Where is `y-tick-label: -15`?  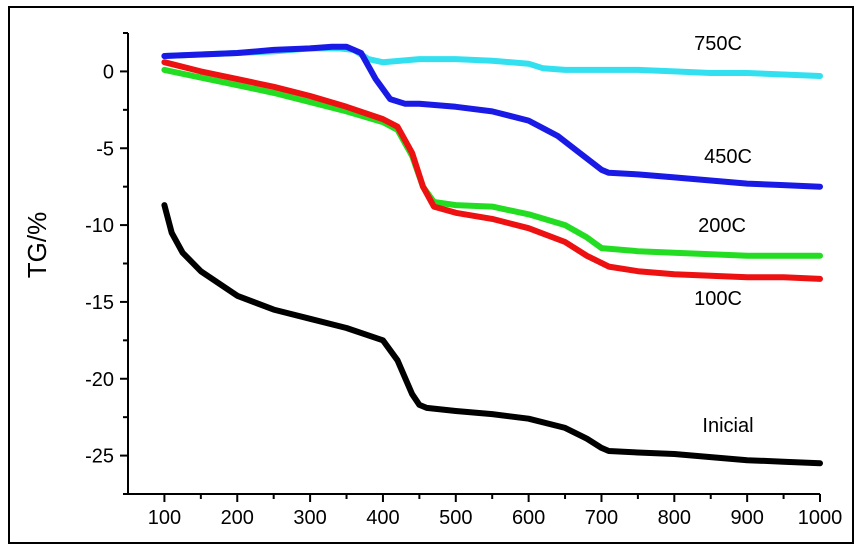 y-tick-label: -15 is located at coordinates (99, 303).